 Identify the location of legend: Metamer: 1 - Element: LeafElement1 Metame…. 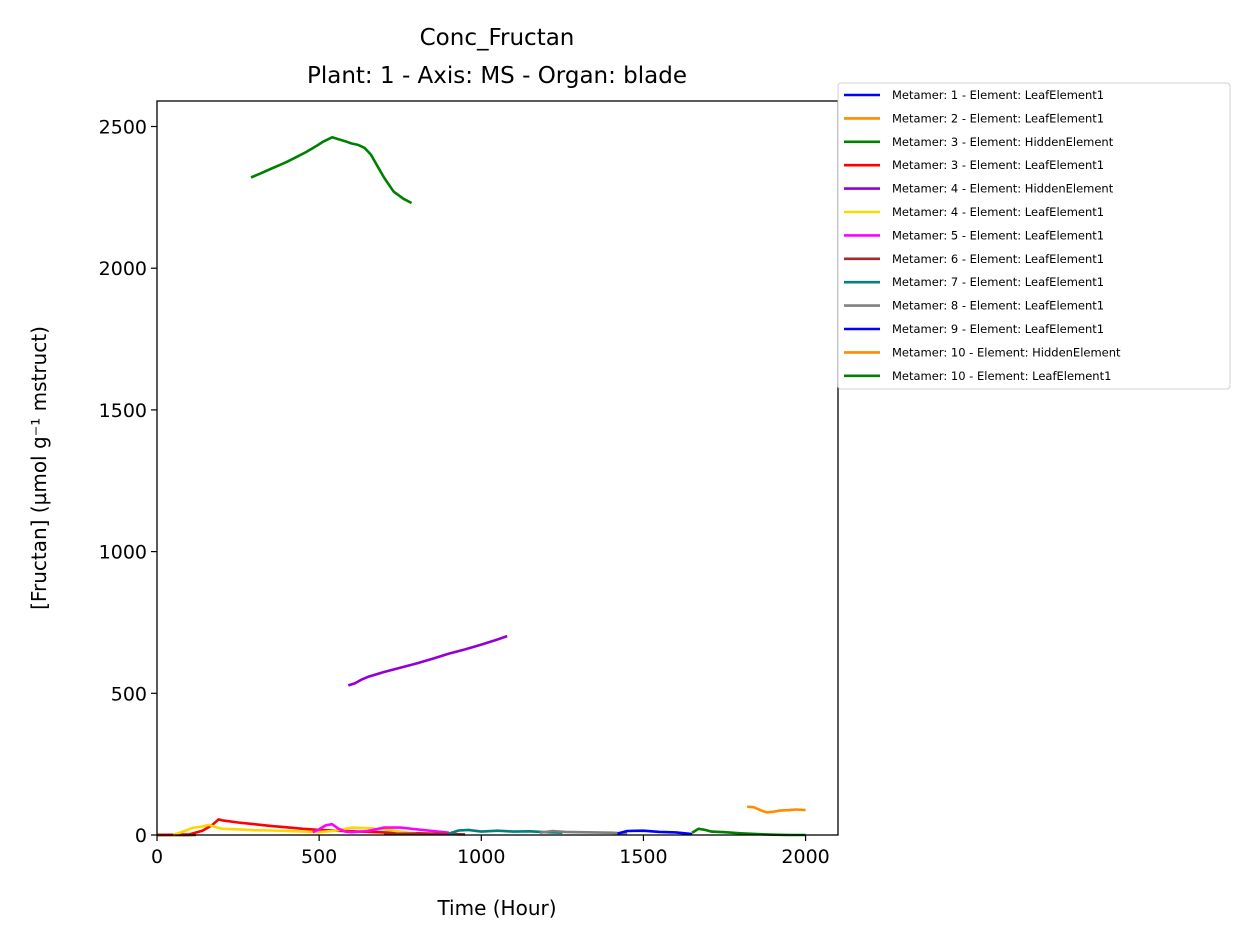
(1034, 236).